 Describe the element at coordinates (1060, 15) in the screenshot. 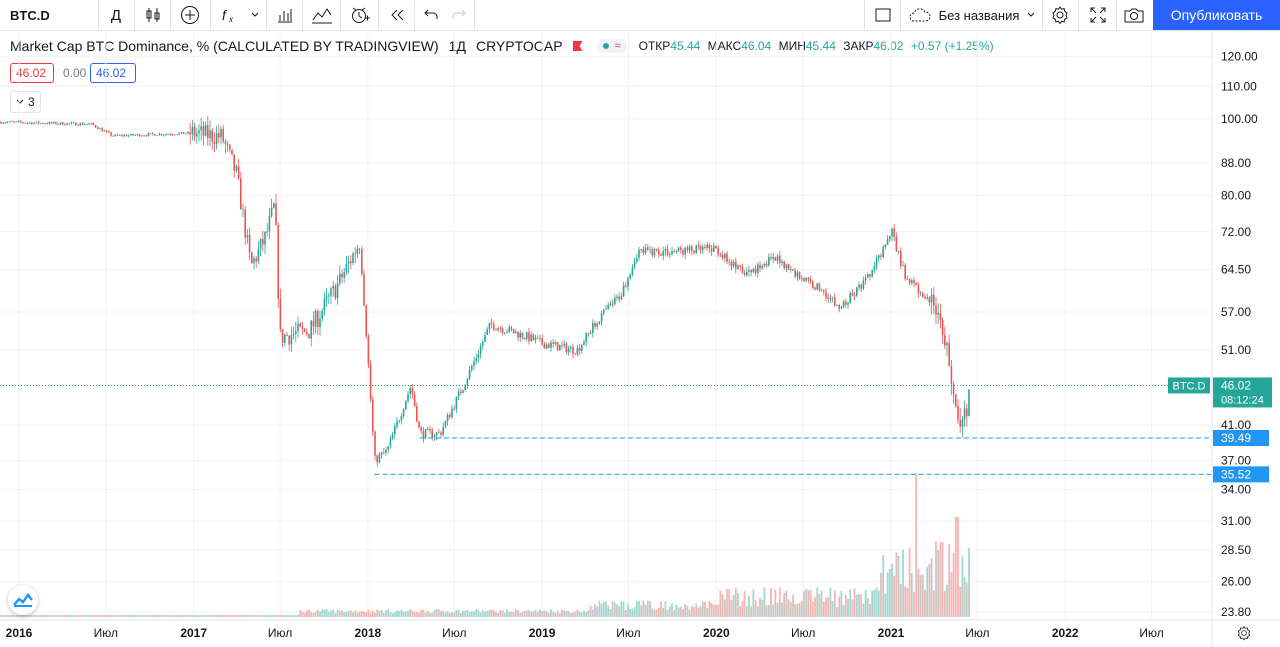

I see `gear-icon` at that location.